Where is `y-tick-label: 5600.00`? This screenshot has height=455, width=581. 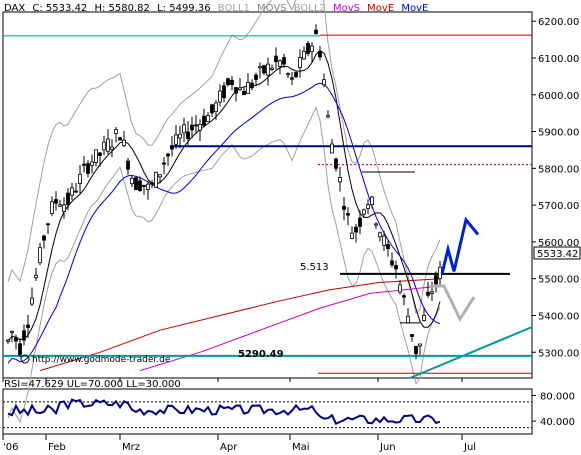
y-tick-label: 5600.00 is located at coordinates (558, 243).